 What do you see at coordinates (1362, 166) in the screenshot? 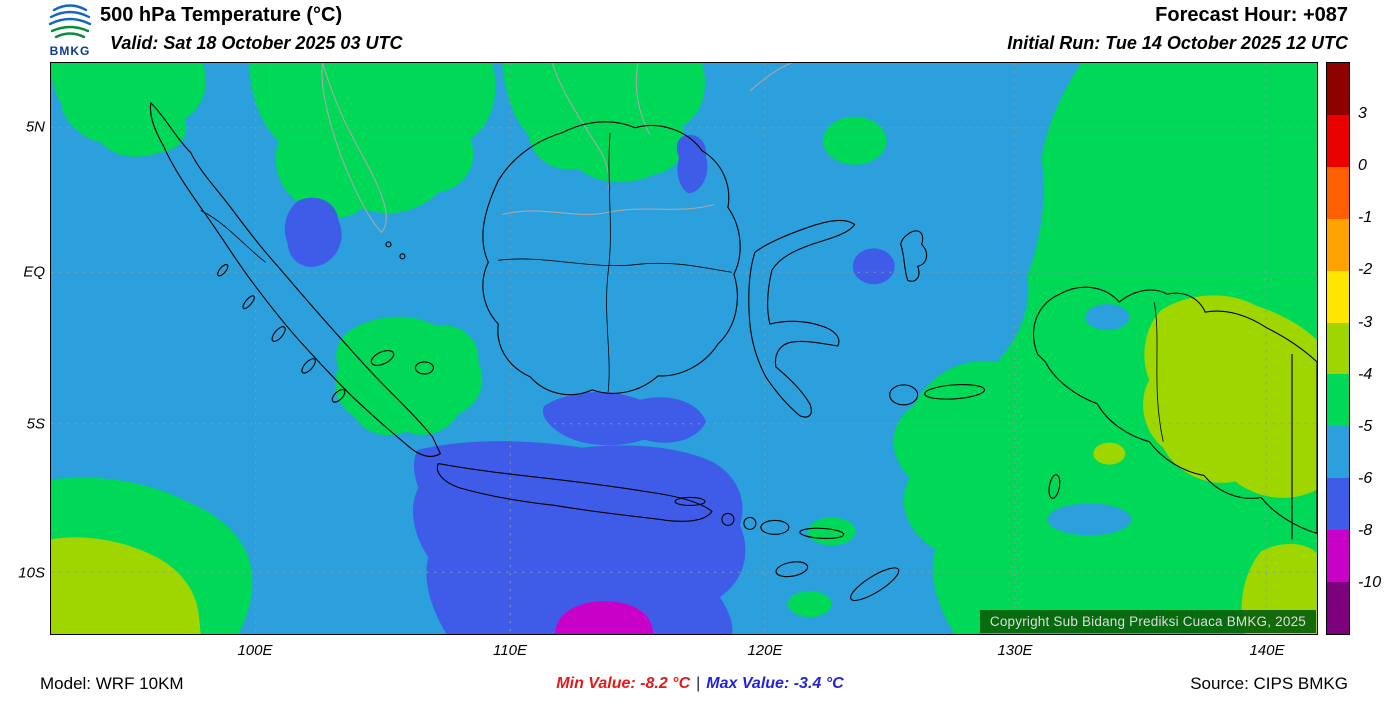
I see `colorbar-label: 0` at bounding box center [1362, 166].